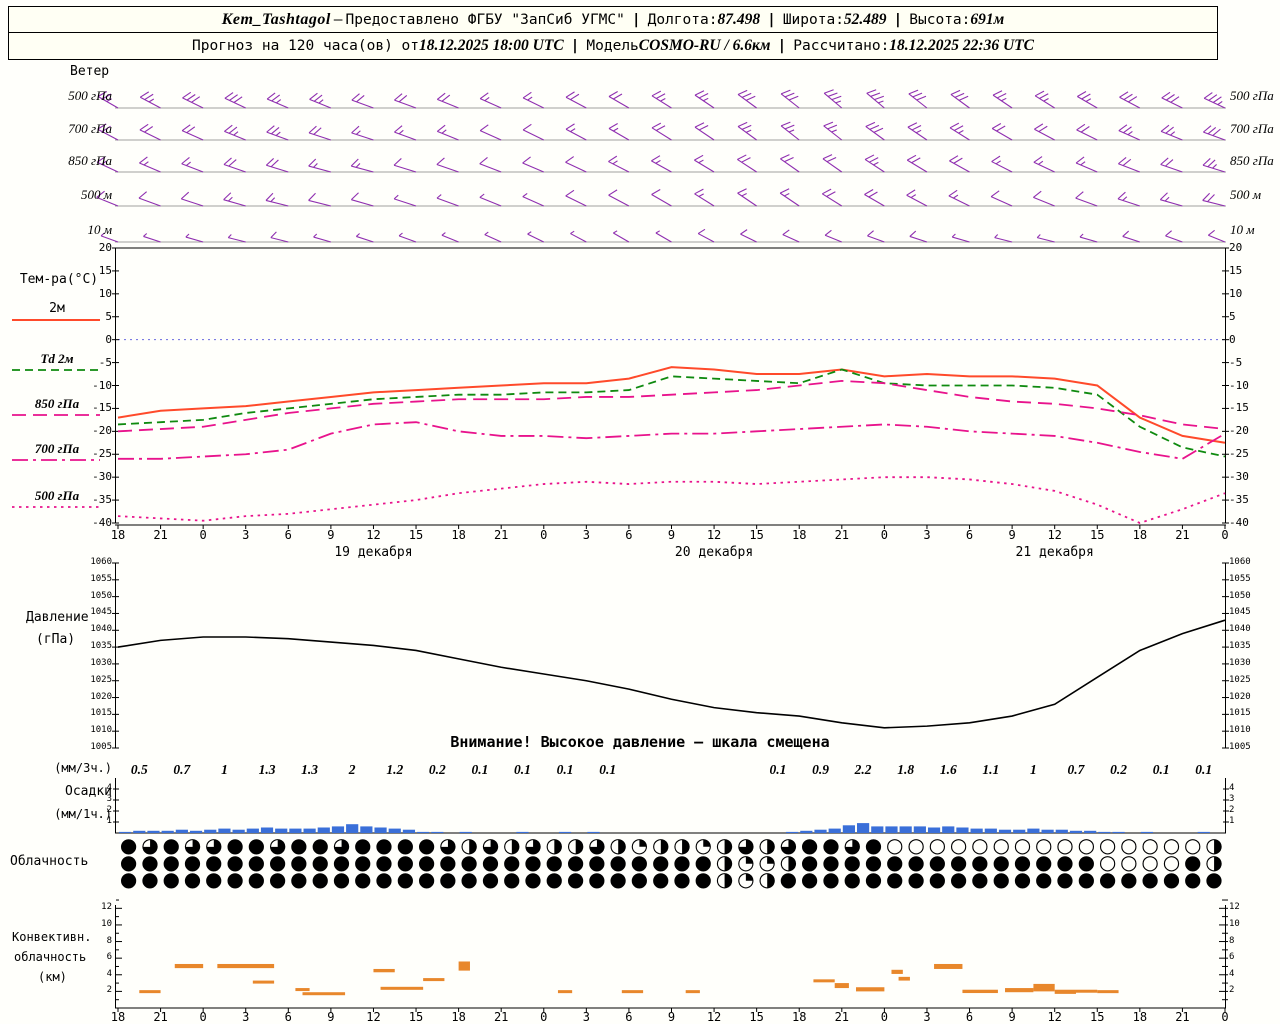  What do you see at coordinates (102, 454) in the screenshot?
I see `temp-ytick-left: -25` at bounding box center [102, 454].